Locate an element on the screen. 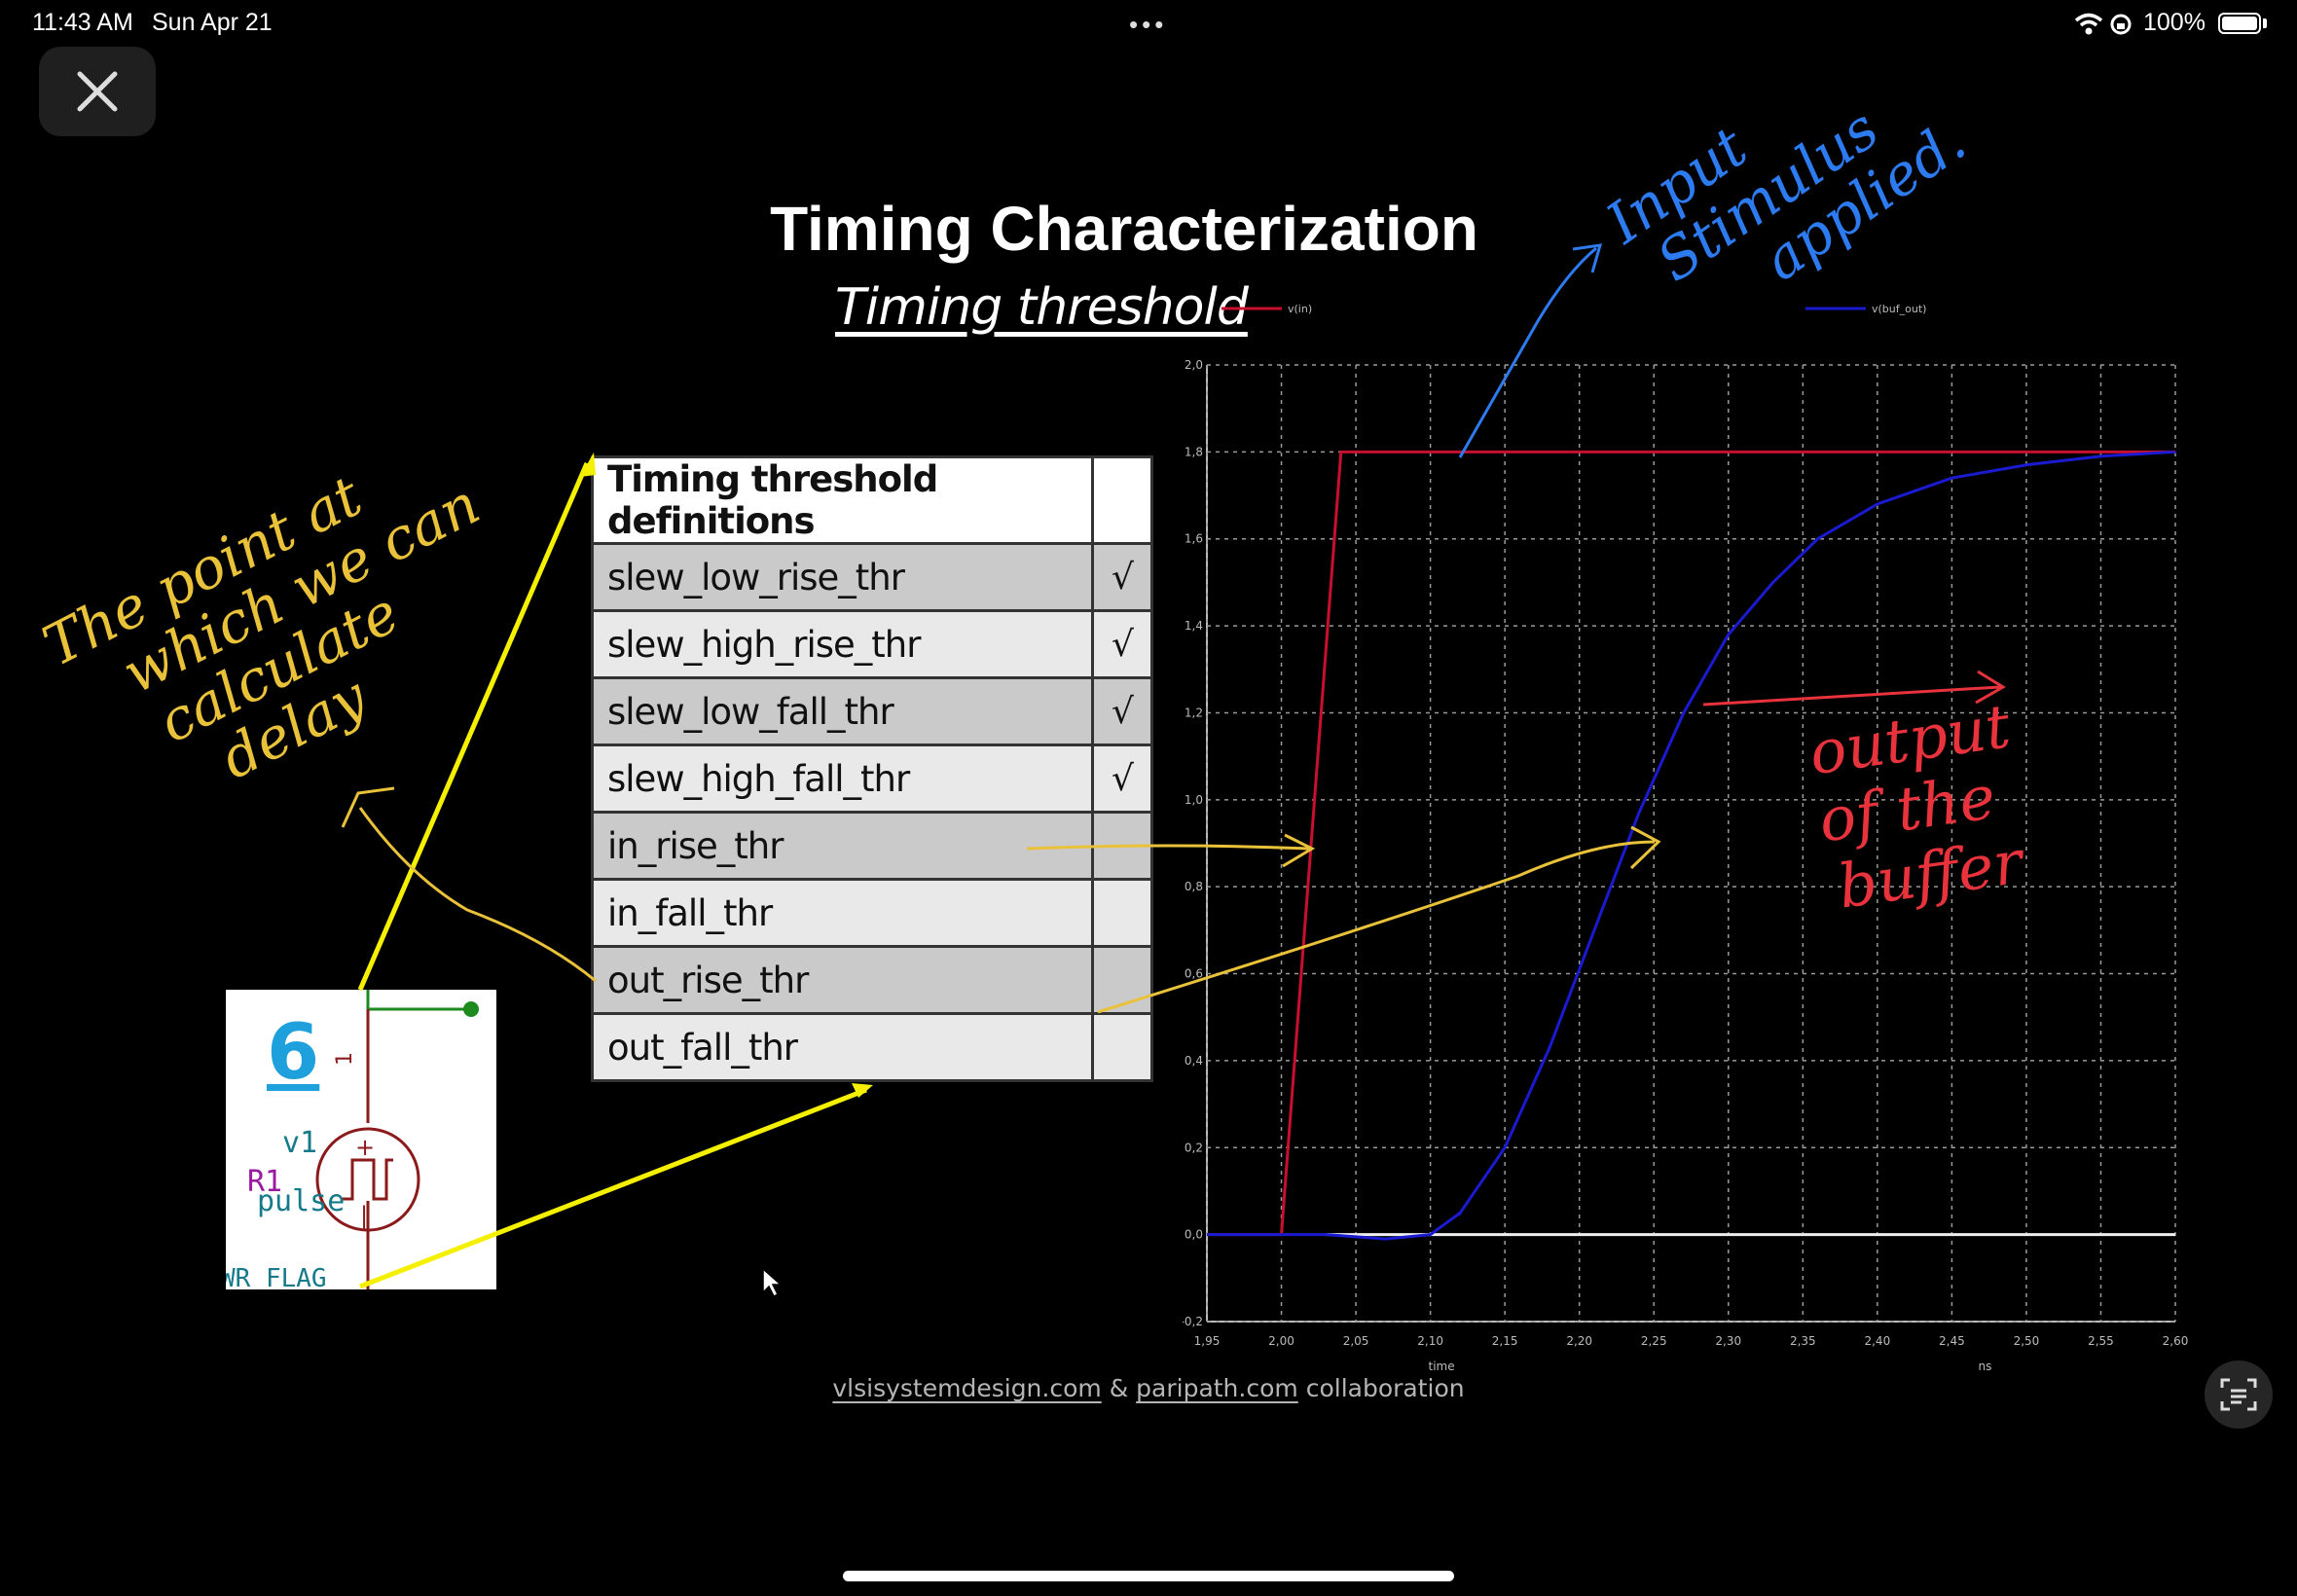 Image resolution: width=2297 pixels, height=1596 pixels. x-tick-label: 2,25 is located at coordinates (1654, 1341).